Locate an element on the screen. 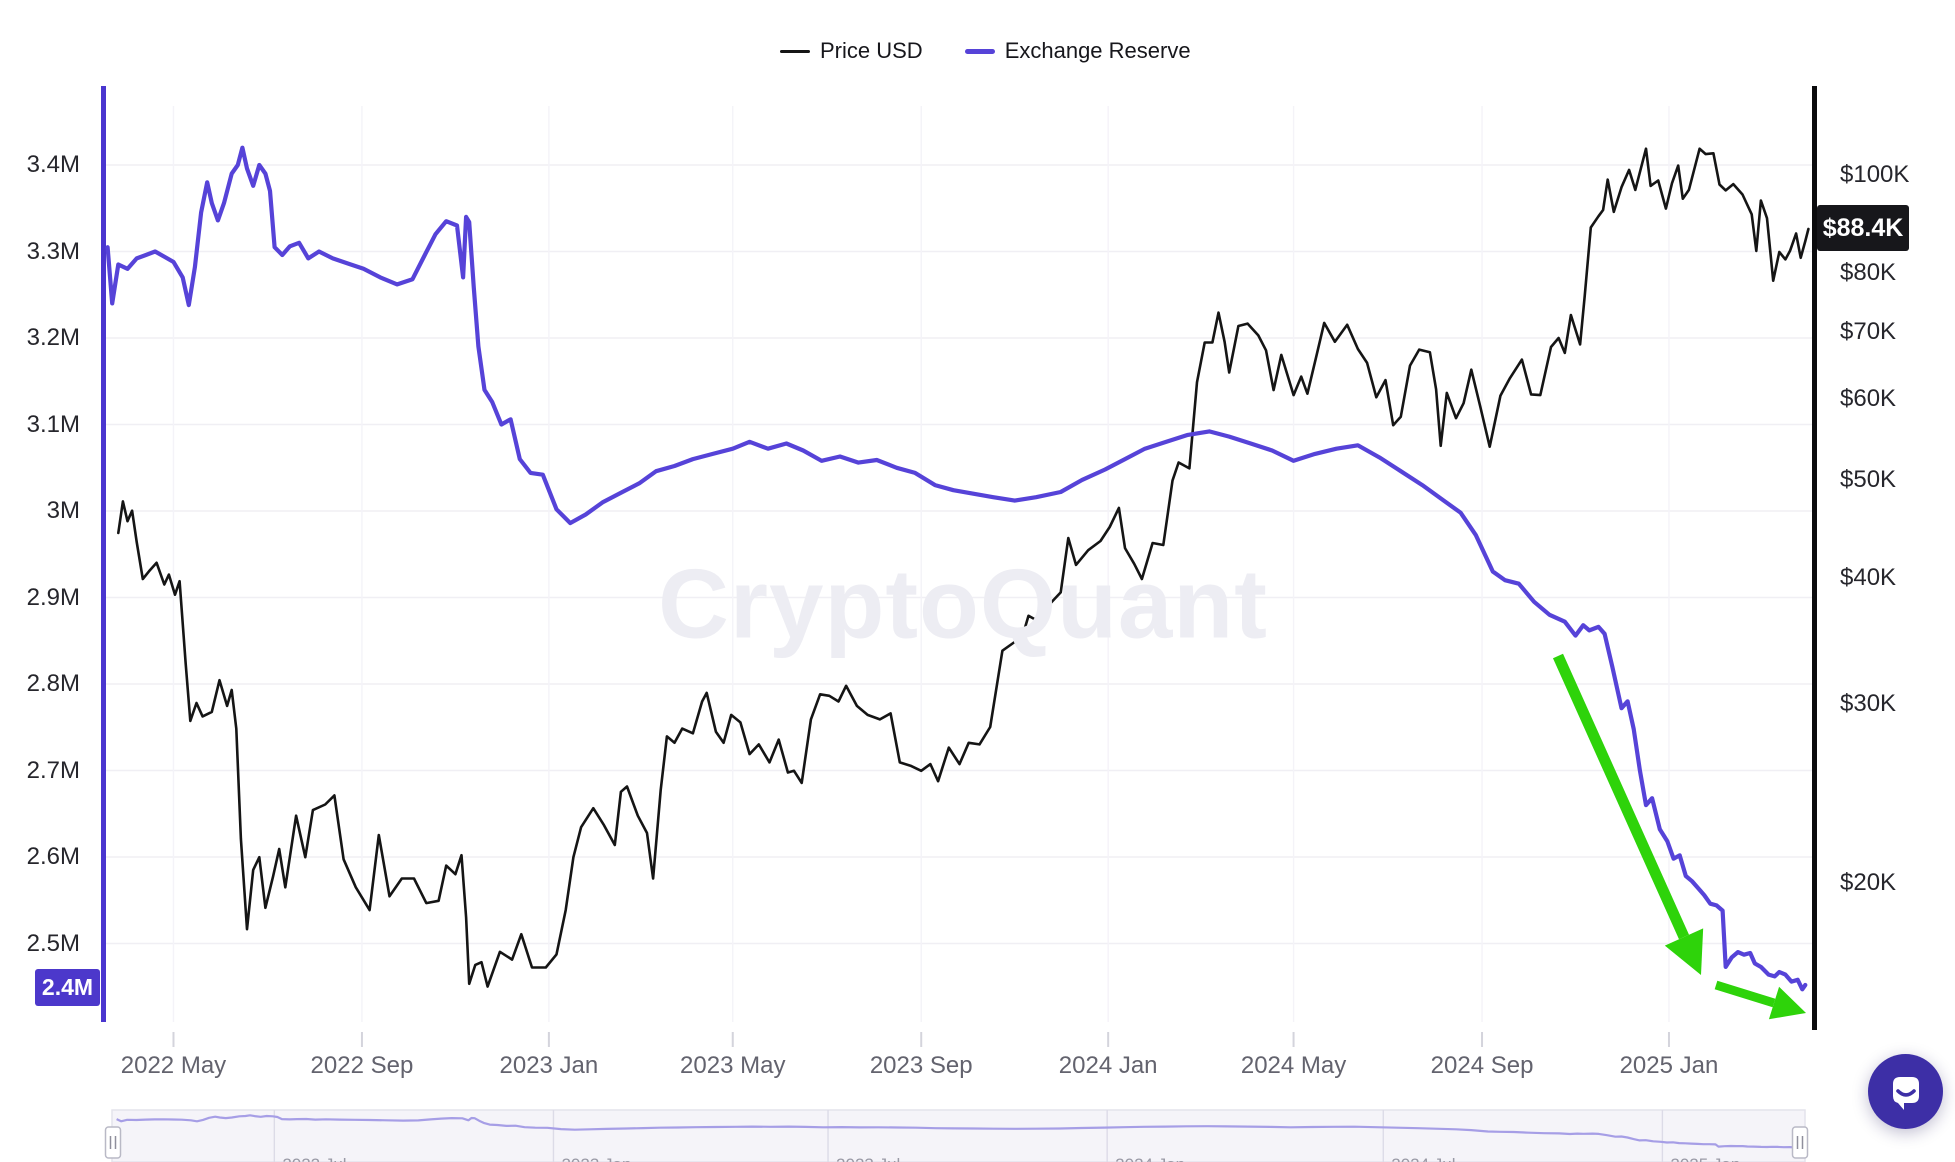 The image size is (1955, 1162). navigator-tick-label: 2024 Jul is located at coordinates (1423, 1158).